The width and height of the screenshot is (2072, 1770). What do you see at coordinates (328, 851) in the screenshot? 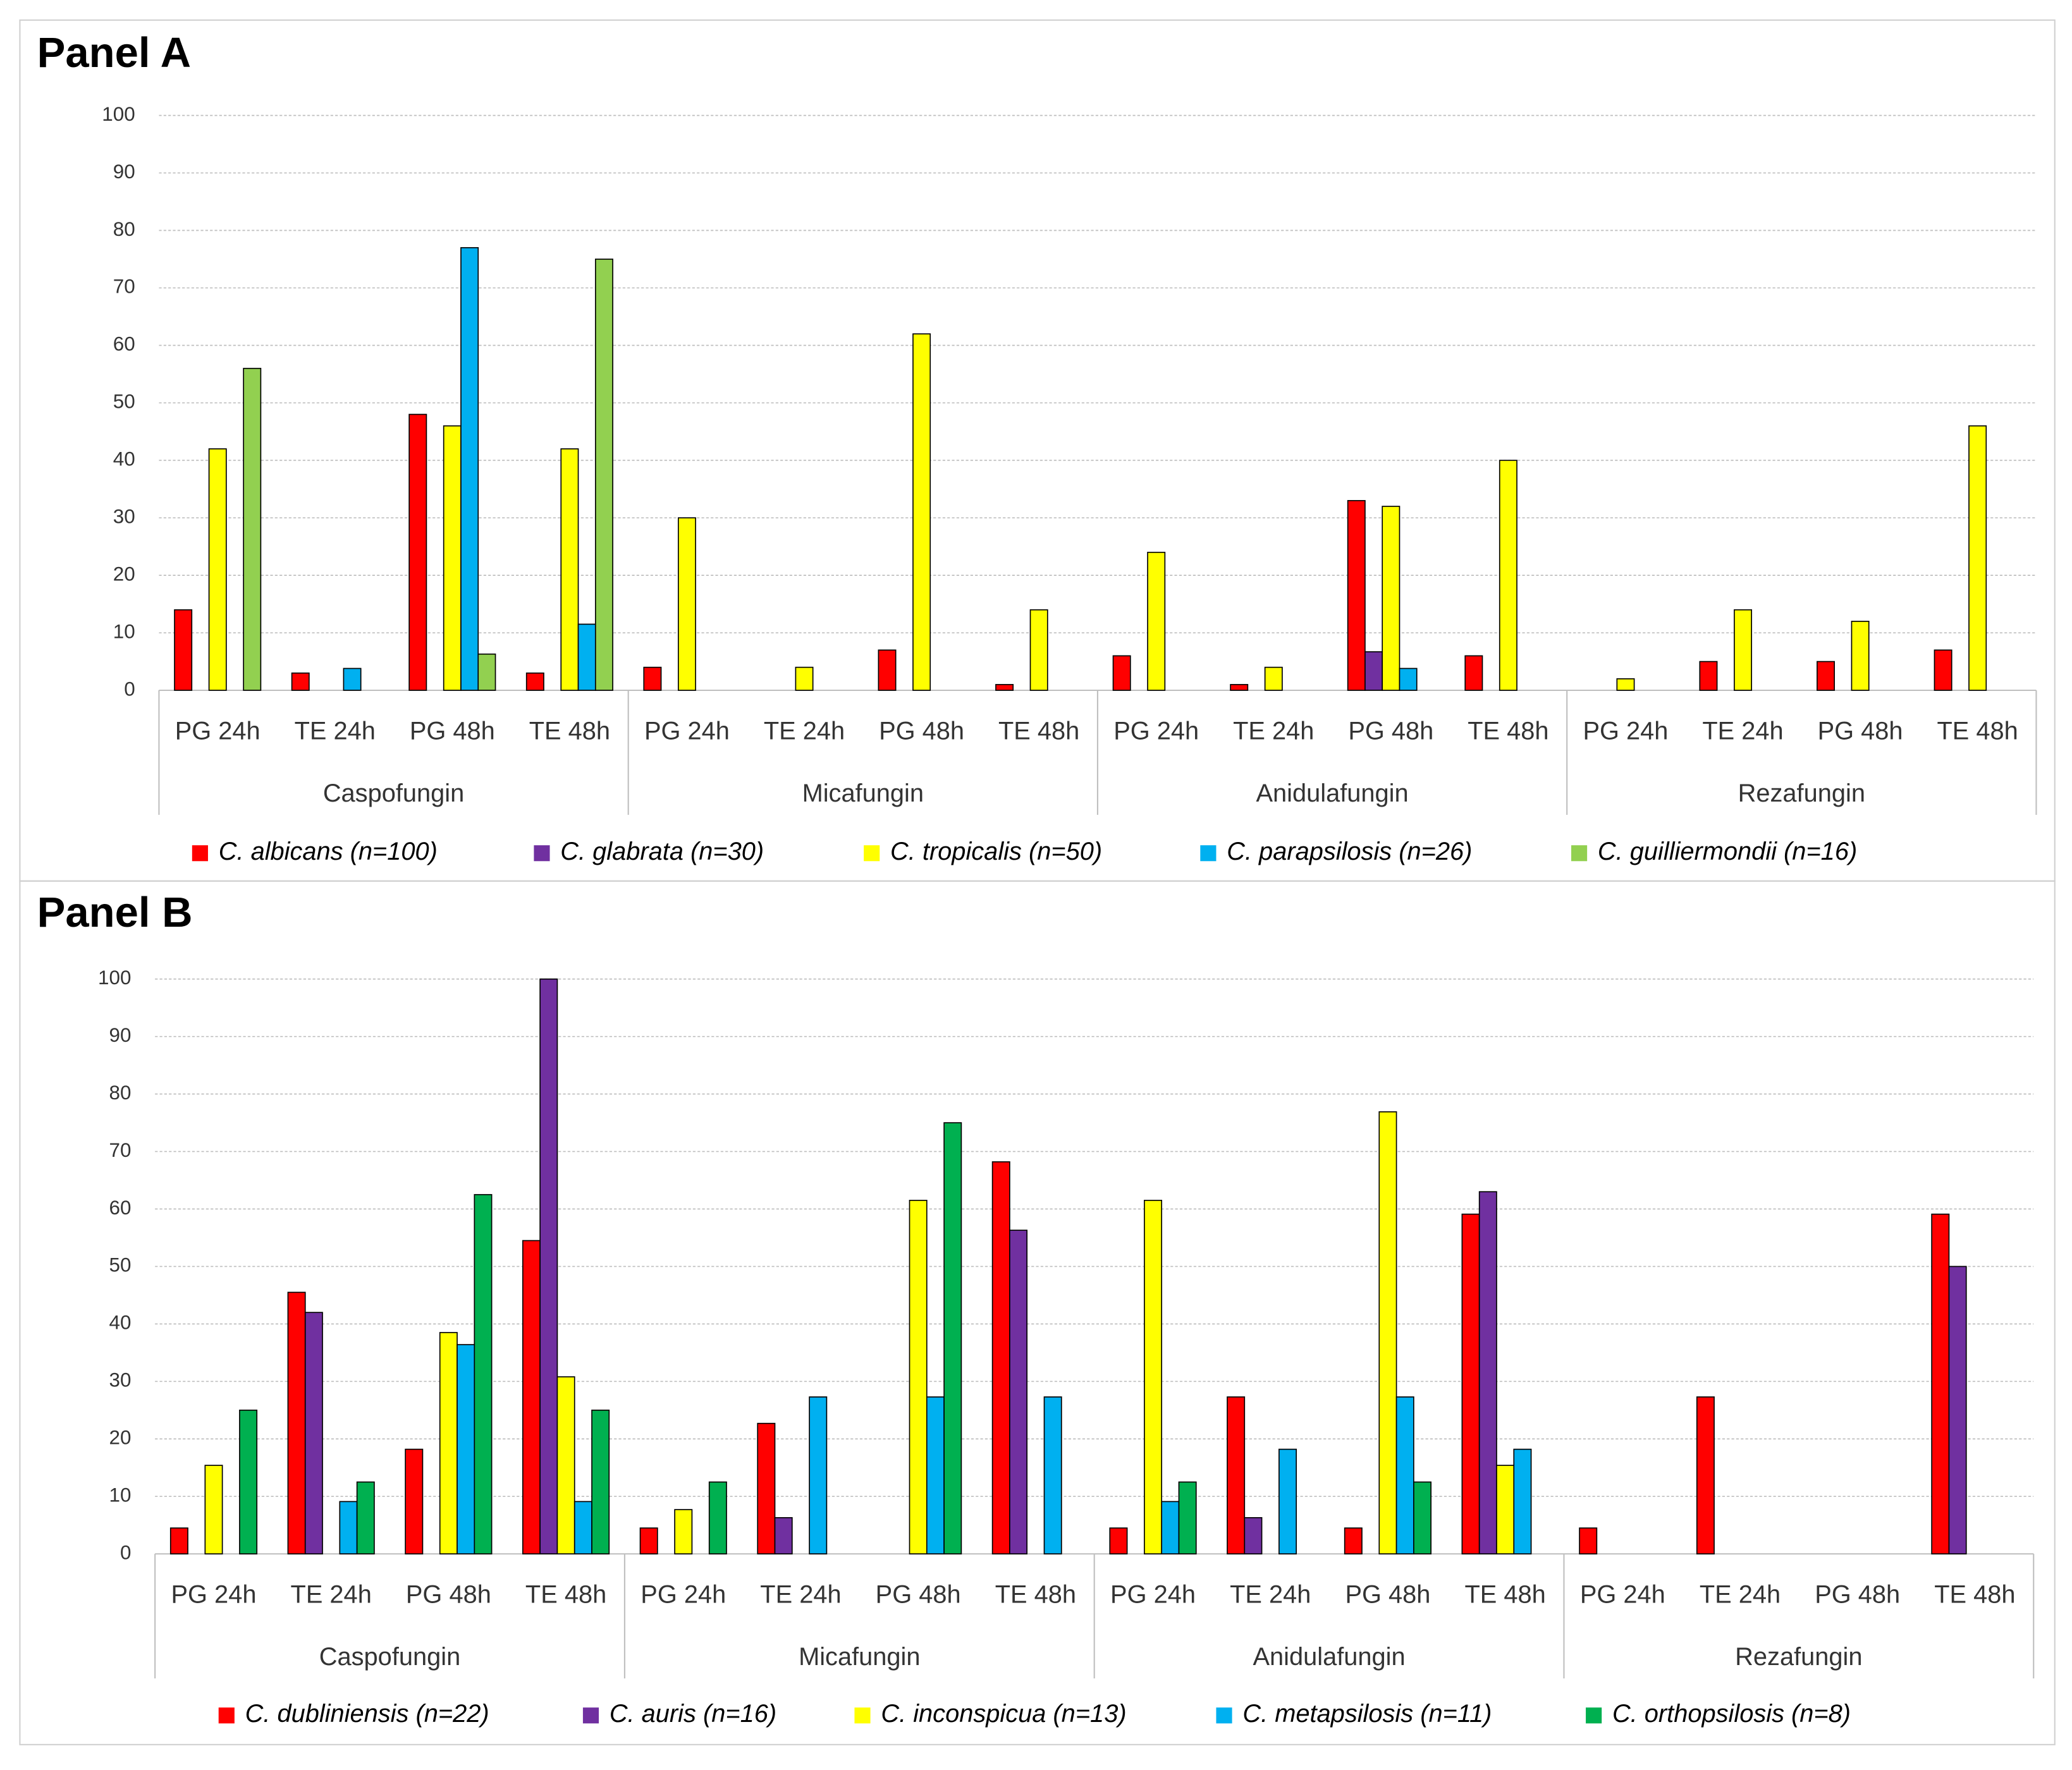
I see `legend-label: C. albicans (n=100)` at bounding box center [328, 851].